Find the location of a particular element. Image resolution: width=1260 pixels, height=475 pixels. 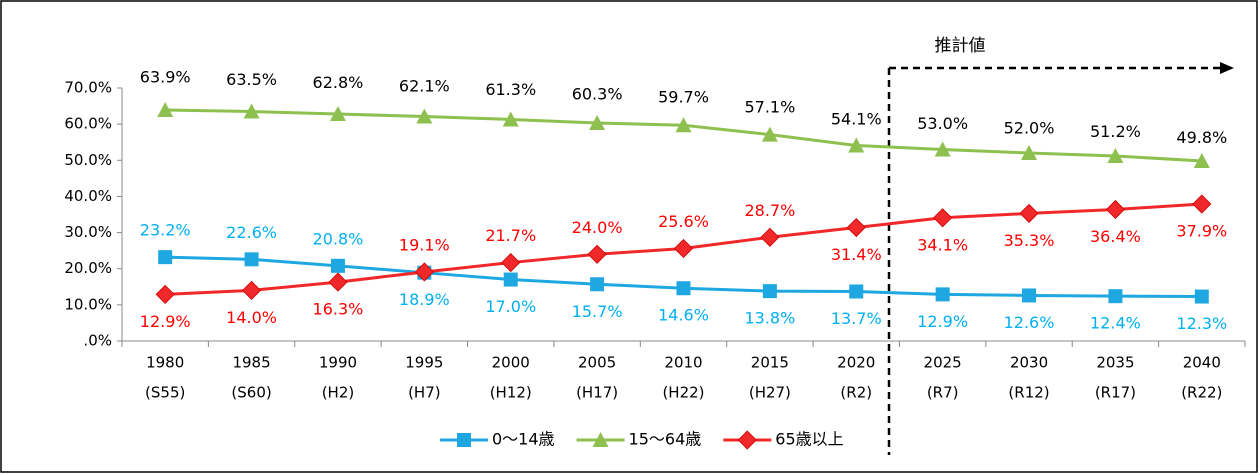

data-label: 24.0% is located at coordinates (597, 227).